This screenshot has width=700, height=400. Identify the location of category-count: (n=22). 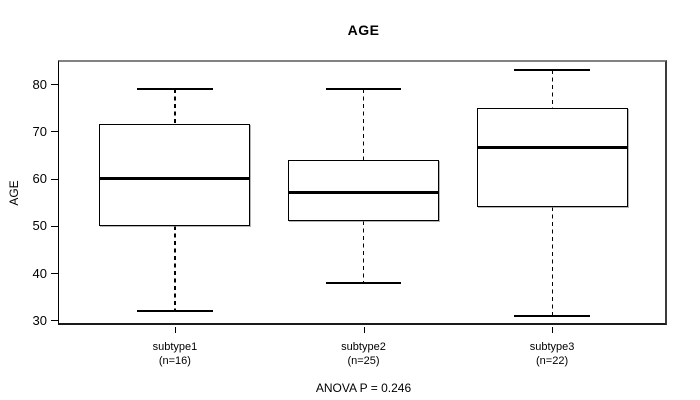
(552, 360).